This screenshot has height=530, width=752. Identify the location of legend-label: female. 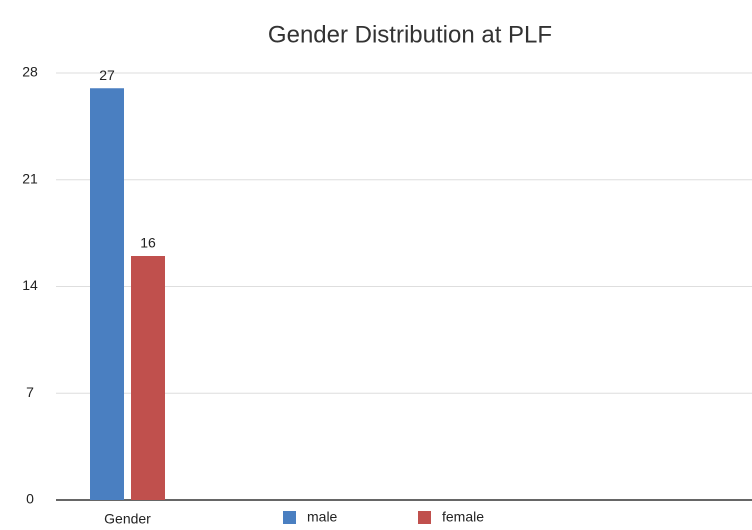
(463, 517).